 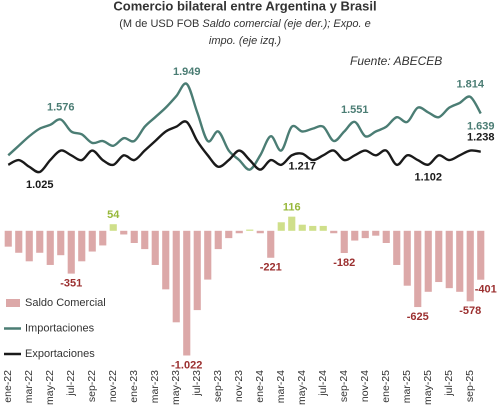 What do you see at coordinates (396, 61) in the screenshot?
I see `source-note: Fuente: ABECEB` at bounding box center [396, 61].